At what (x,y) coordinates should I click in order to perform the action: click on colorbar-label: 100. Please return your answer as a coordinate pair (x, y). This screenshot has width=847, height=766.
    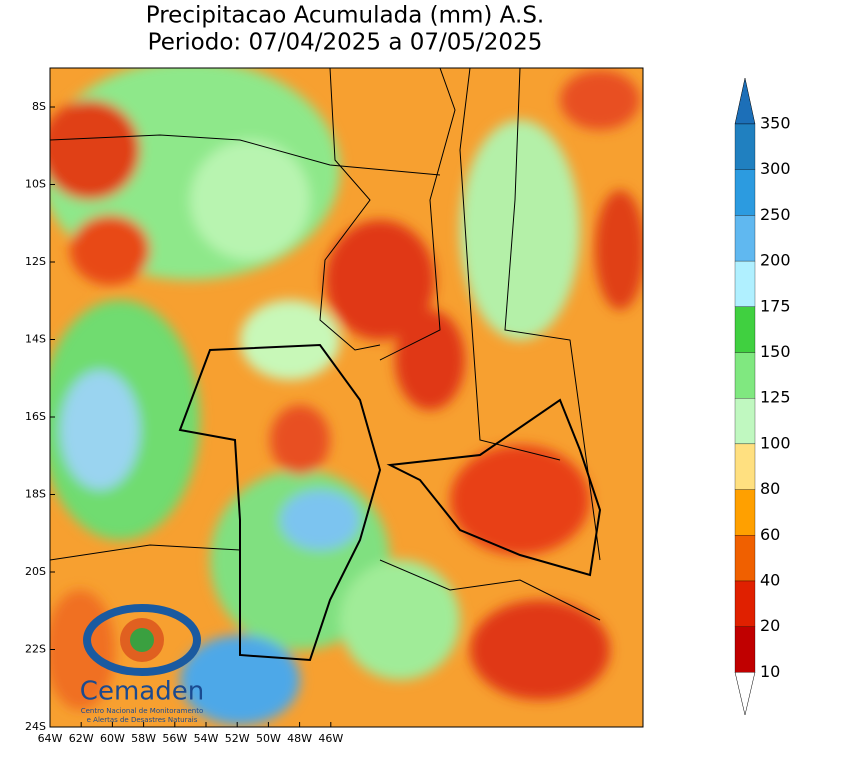
    Looking at the image, I should click on (775, 442).